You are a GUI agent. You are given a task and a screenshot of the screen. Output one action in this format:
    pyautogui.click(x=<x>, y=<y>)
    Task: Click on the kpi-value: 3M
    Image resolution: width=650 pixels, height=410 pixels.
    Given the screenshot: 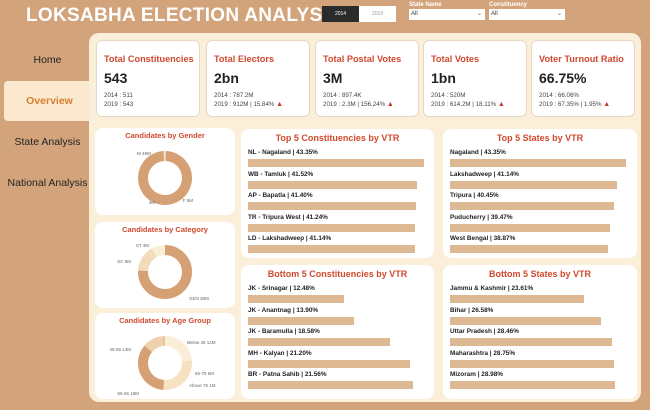 What is the action you would take?
    pyautogui.click(x=333, y=78)
    